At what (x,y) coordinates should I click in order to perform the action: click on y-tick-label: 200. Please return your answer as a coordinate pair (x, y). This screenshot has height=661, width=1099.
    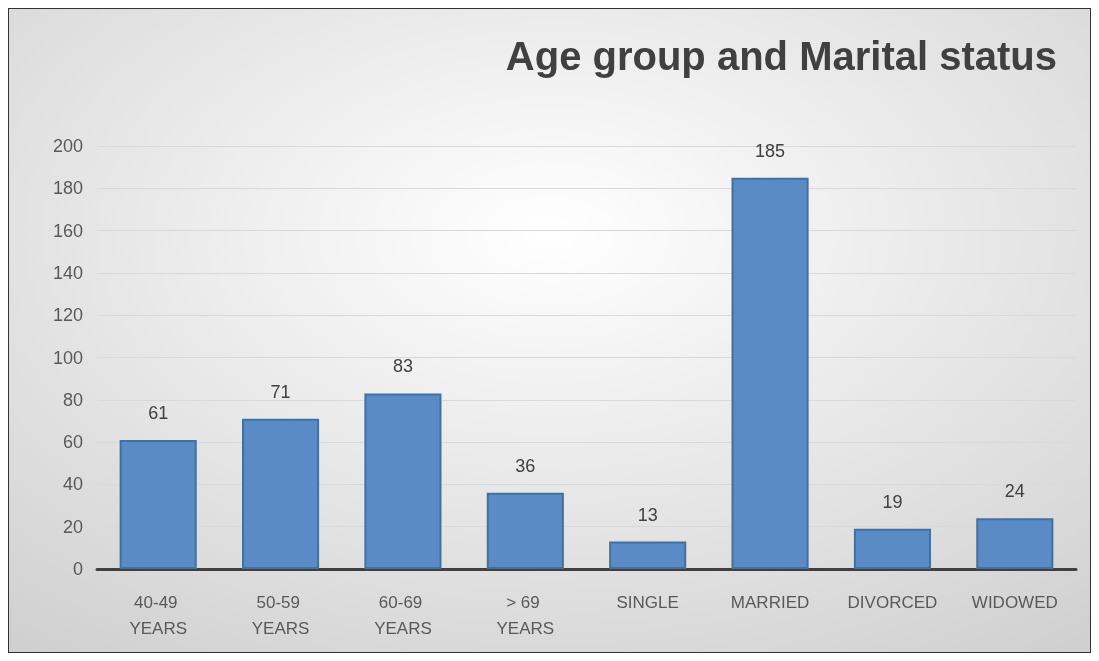
    Looking at the image, I should click on (67, 146).